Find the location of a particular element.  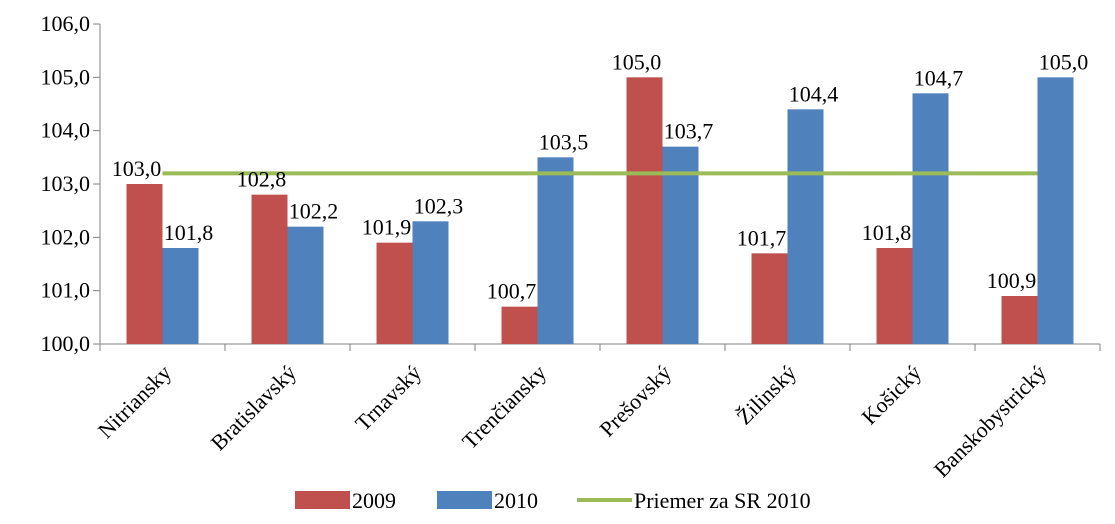

y-tick-label: 102,0 is located at coordinates (66, 236).